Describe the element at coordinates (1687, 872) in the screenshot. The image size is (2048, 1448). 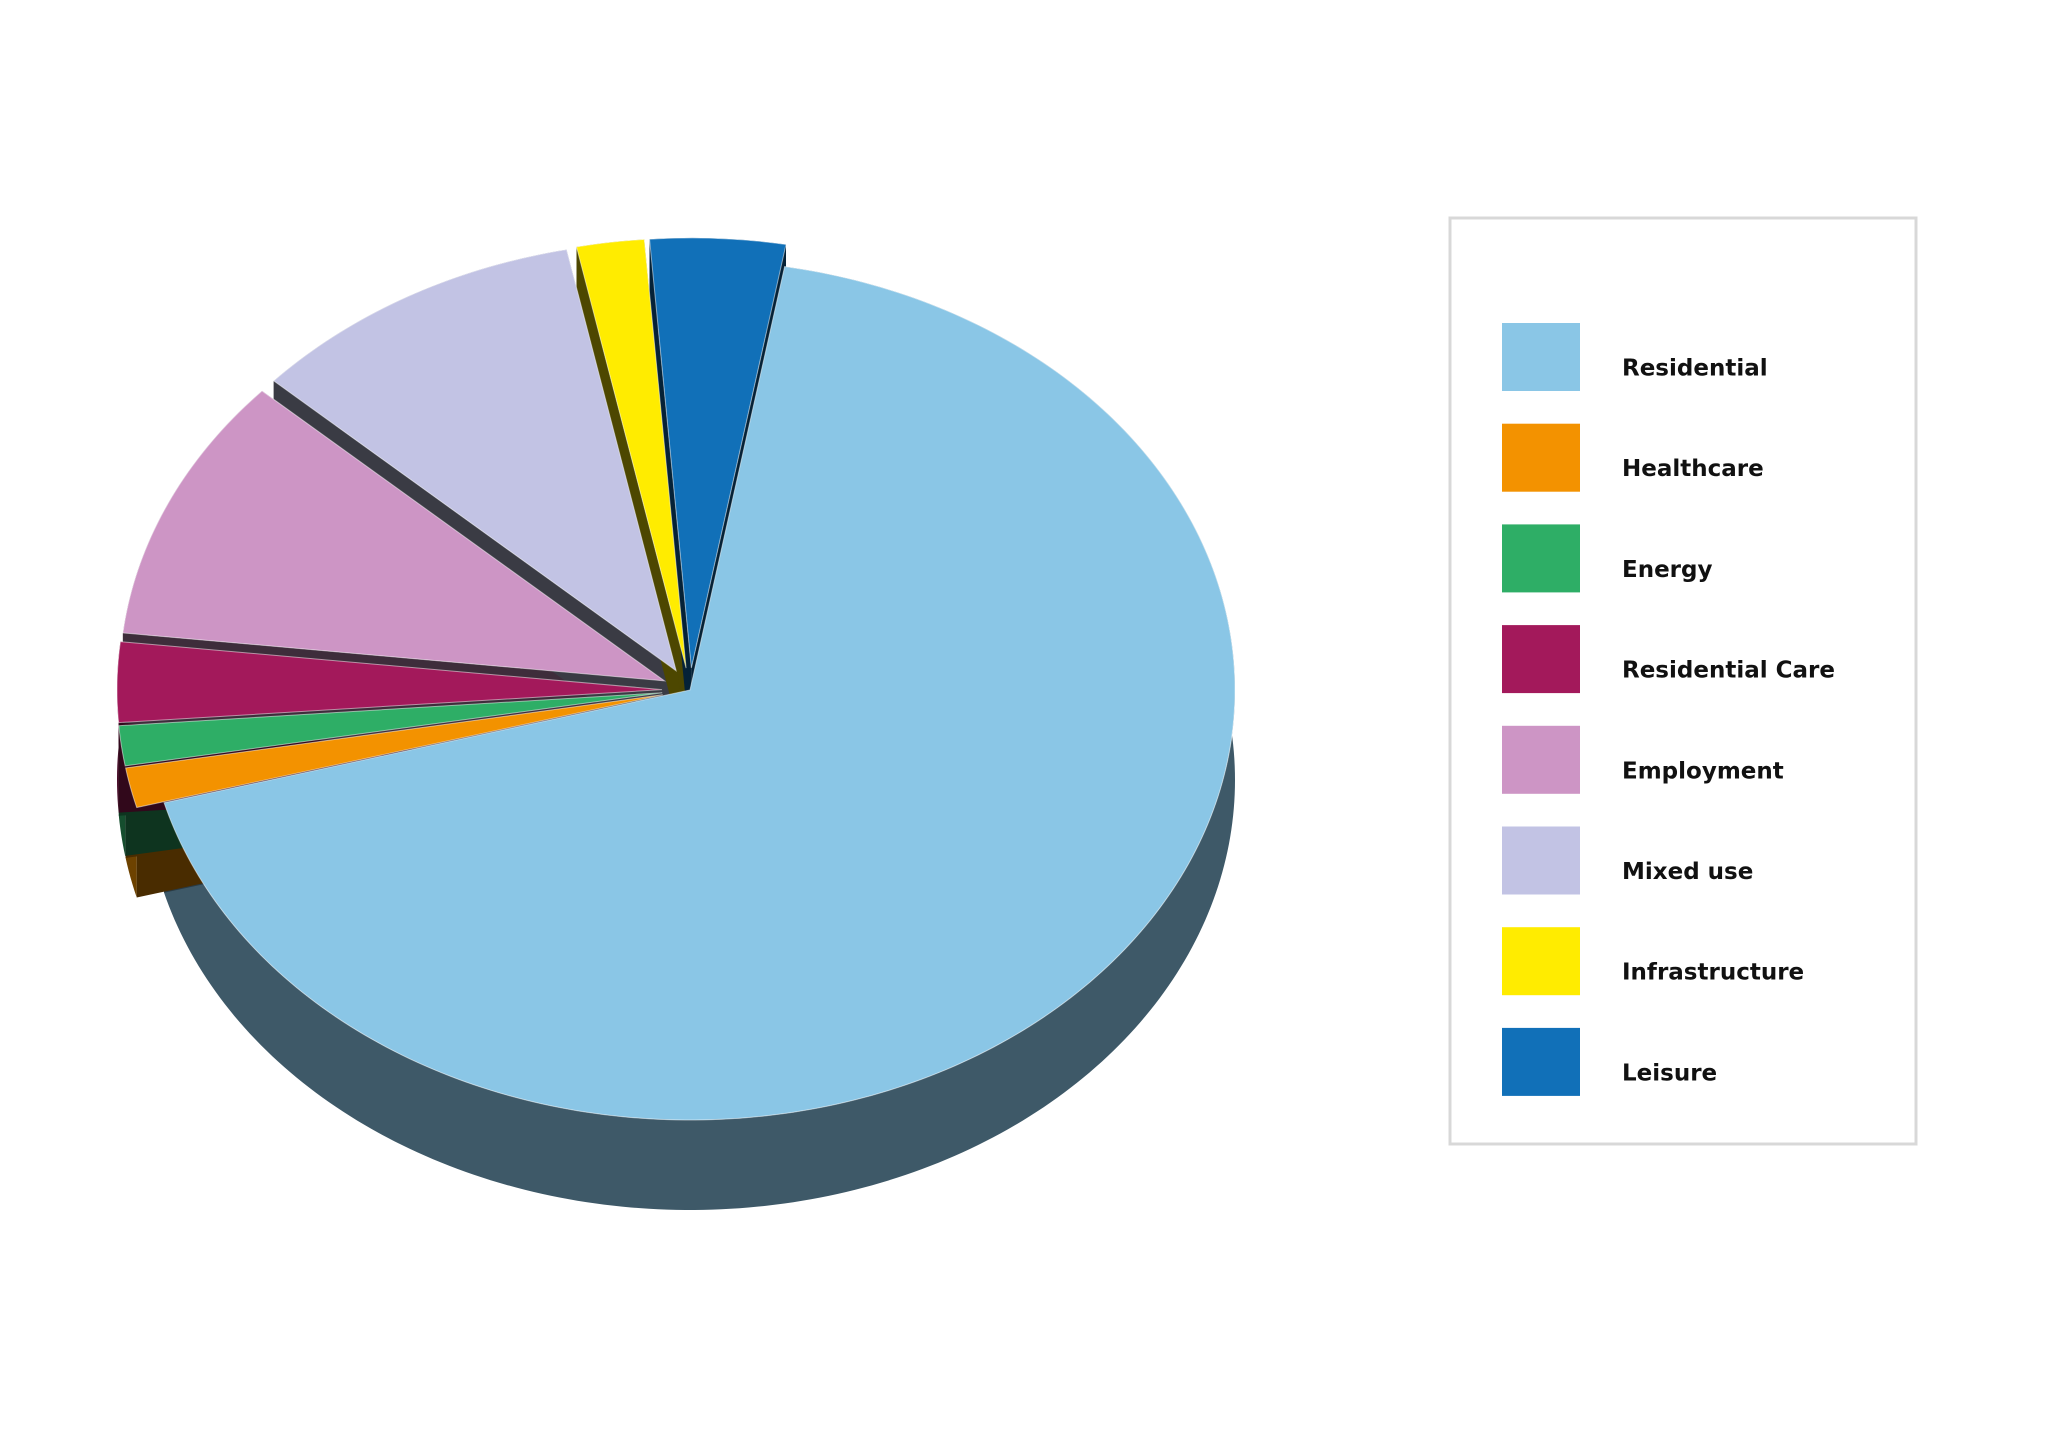
I see `legend-label: Mixed use` at that location.